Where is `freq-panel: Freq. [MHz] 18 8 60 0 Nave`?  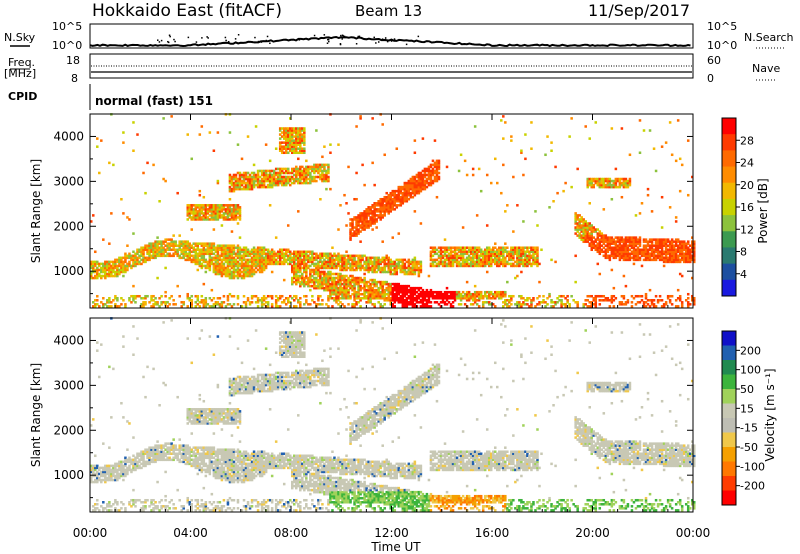
freq-panel: Freq. [MHz] 18 8 60 0 Nave is located at coordinates (392, 69).